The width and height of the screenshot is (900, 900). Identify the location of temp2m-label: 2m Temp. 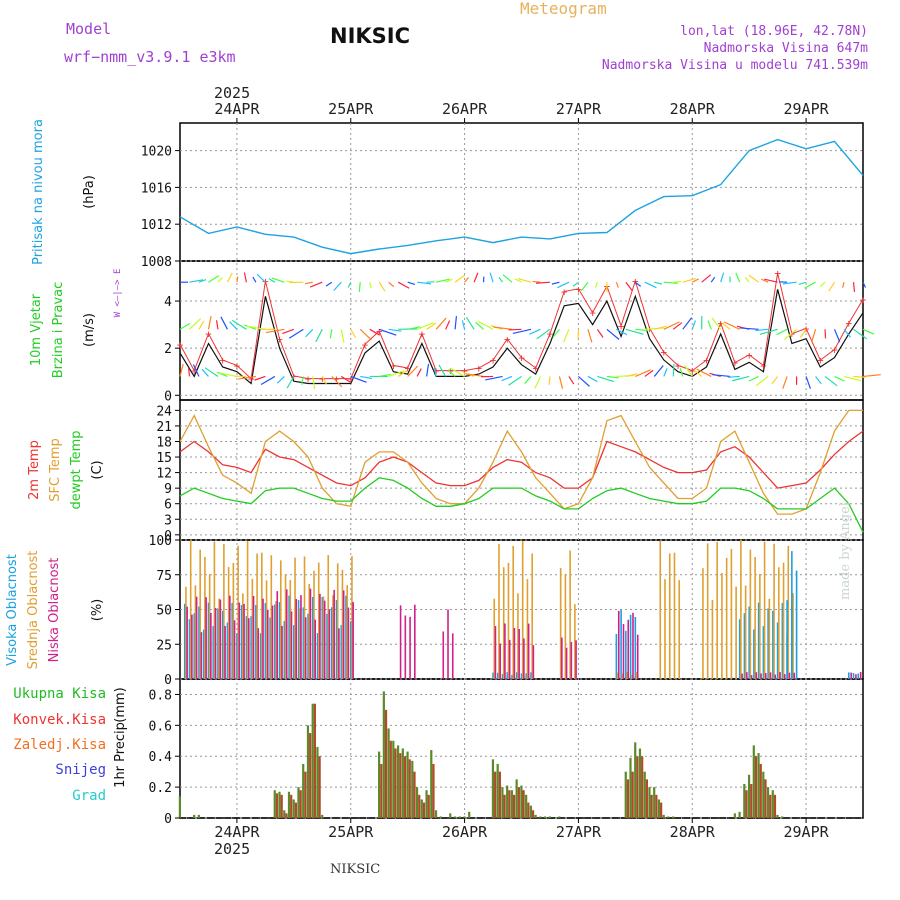
(34, 470).